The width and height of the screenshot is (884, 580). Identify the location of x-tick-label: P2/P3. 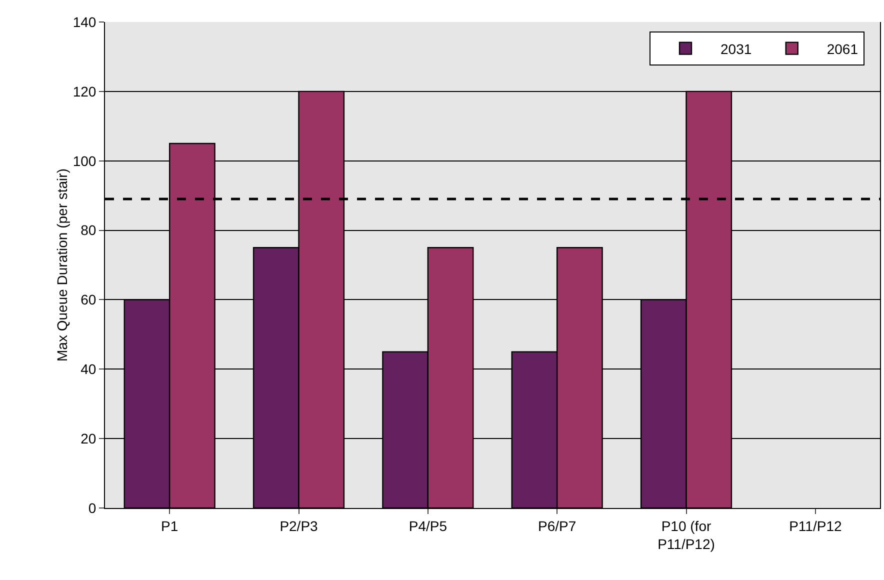
(299, 526).